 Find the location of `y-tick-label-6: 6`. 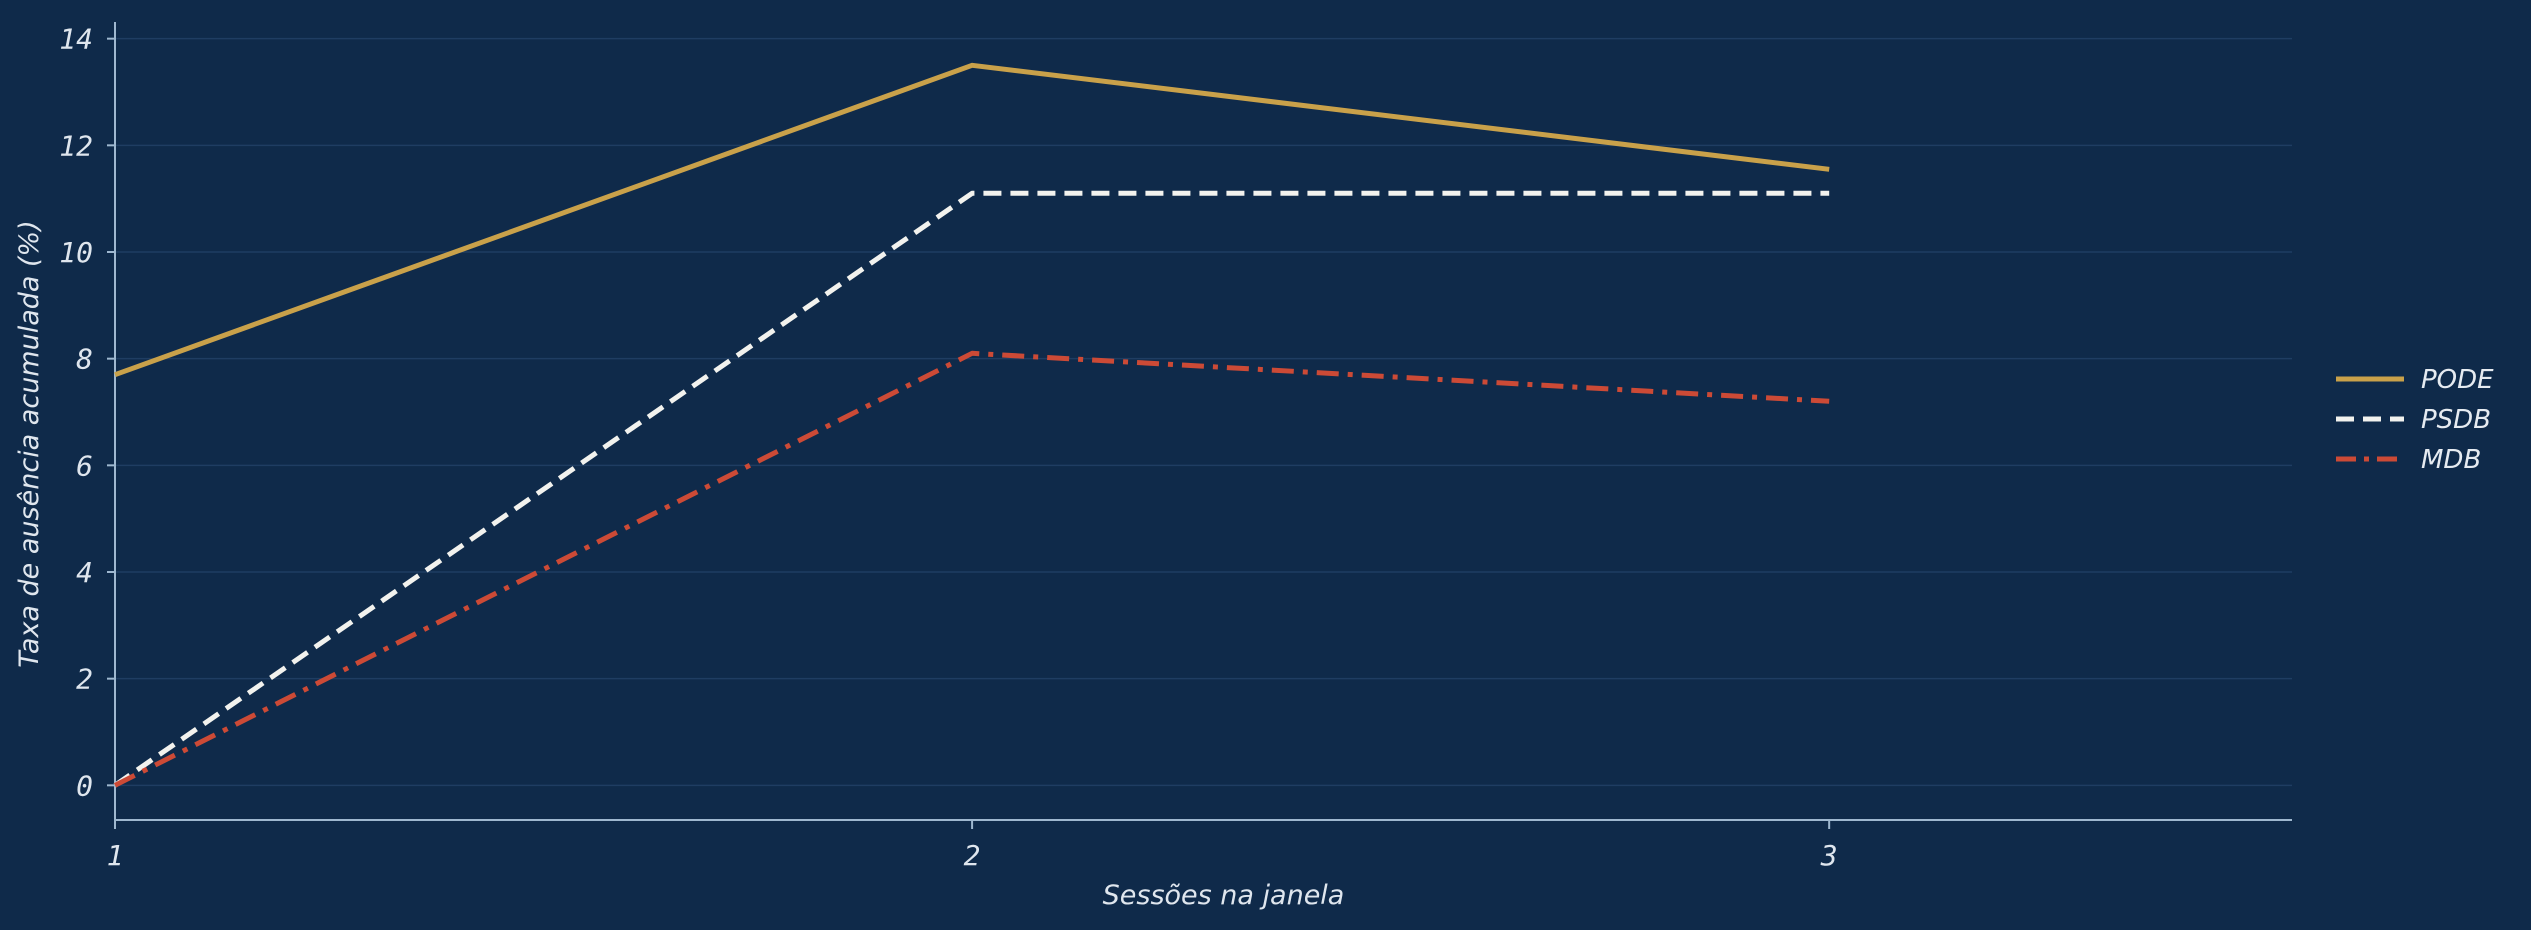

y-tick-label-6: 6 is located at coordinates (84, 465).